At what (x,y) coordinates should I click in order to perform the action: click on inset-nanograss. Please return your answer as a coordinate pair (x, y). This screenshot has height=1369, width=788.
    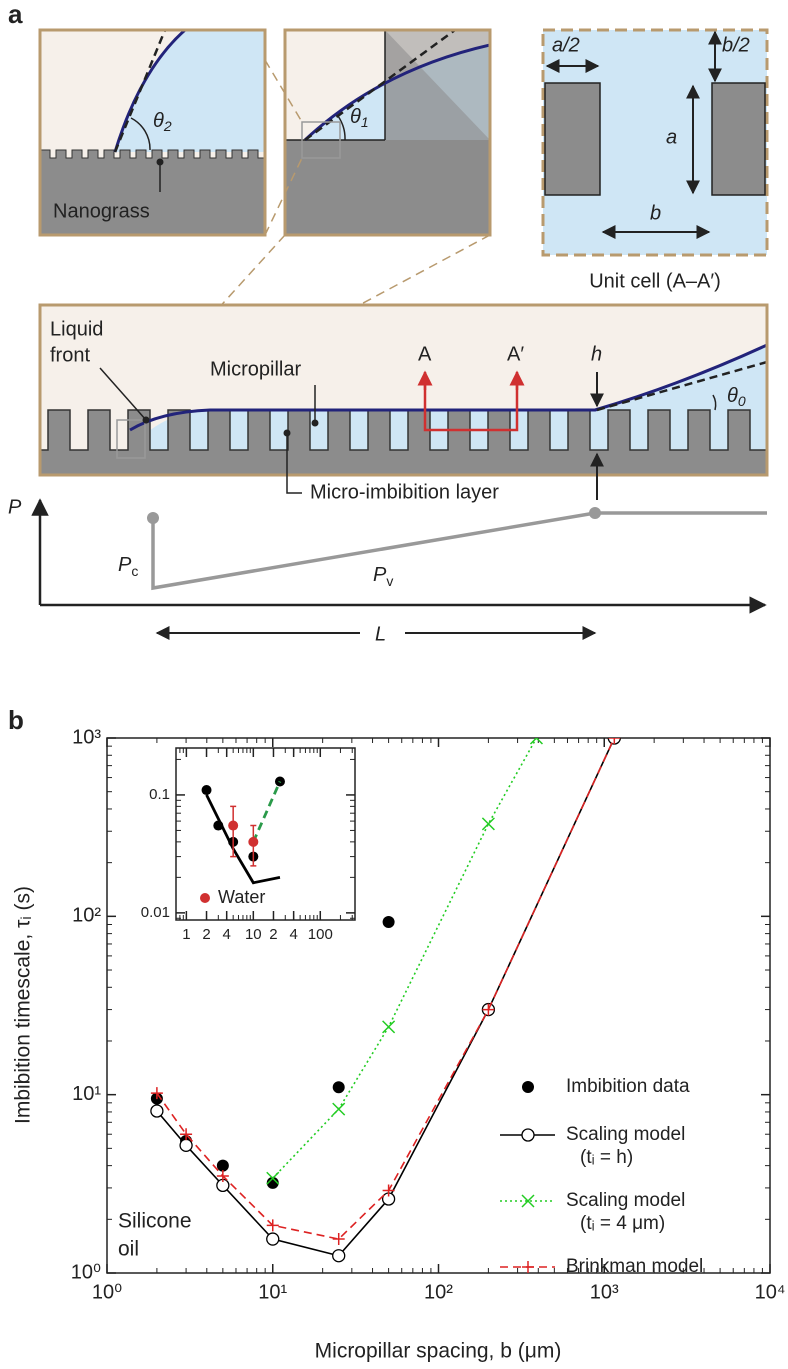
    Looking at the image, I should click on (152, 132).